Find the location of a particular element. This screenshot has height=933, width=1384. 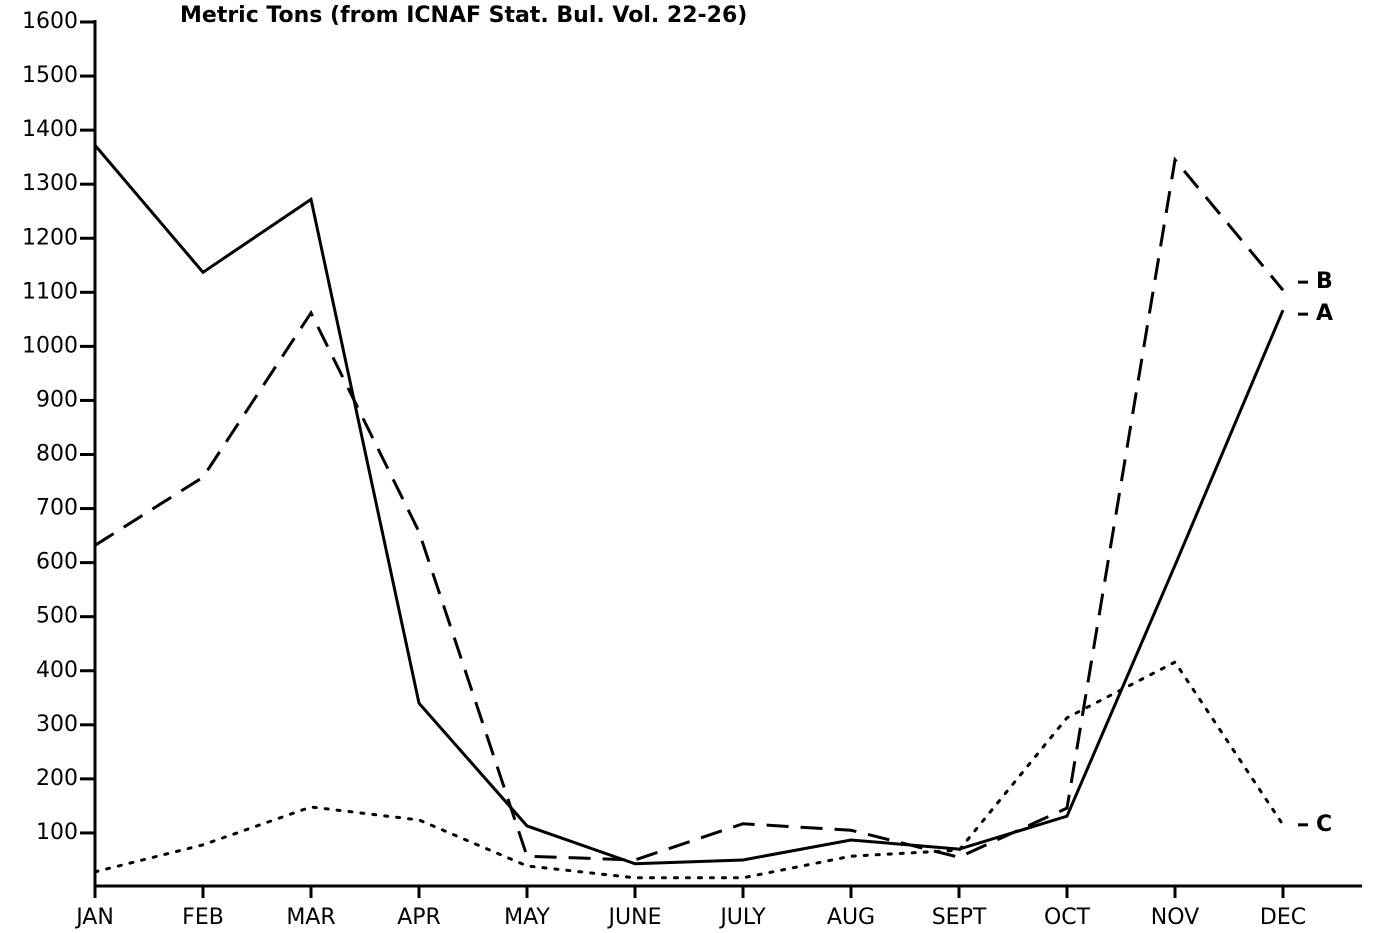

series-label: C is located at coordinates (1324, 824).